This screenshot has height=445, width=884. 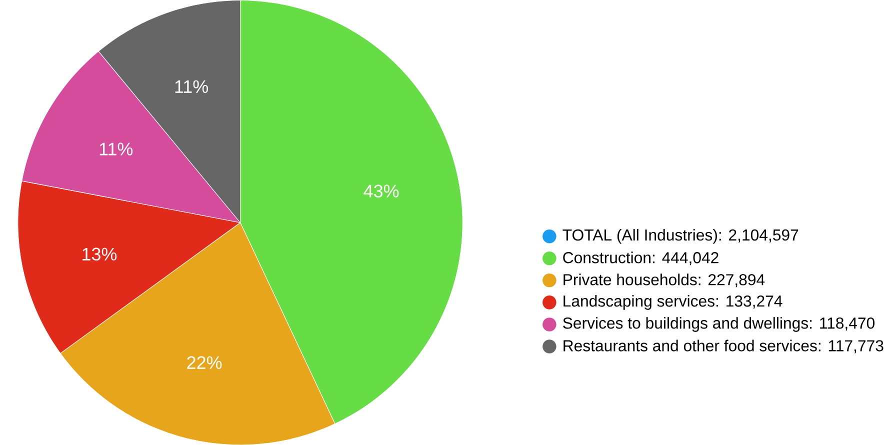 What do you see at coordinates (640, 259) in the screenshot?
I see `legend-label: Construction: 444,042` at bounding box center [640, 259].